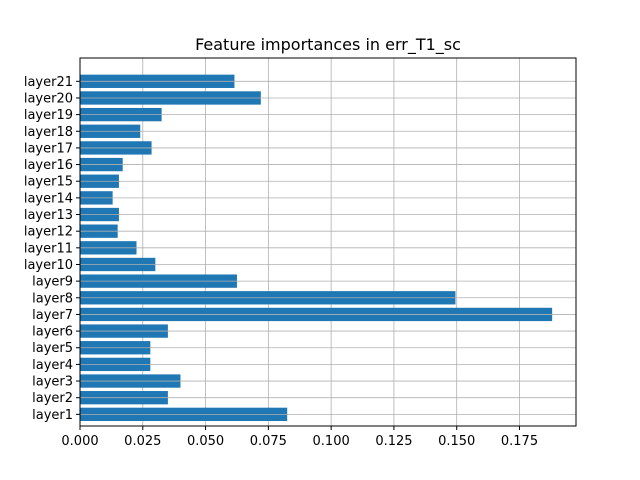 Image resolution: width=640 pixels, height=480 pixels. I want to click on y-tick-label-layer8: layer8, so click(52, 298).